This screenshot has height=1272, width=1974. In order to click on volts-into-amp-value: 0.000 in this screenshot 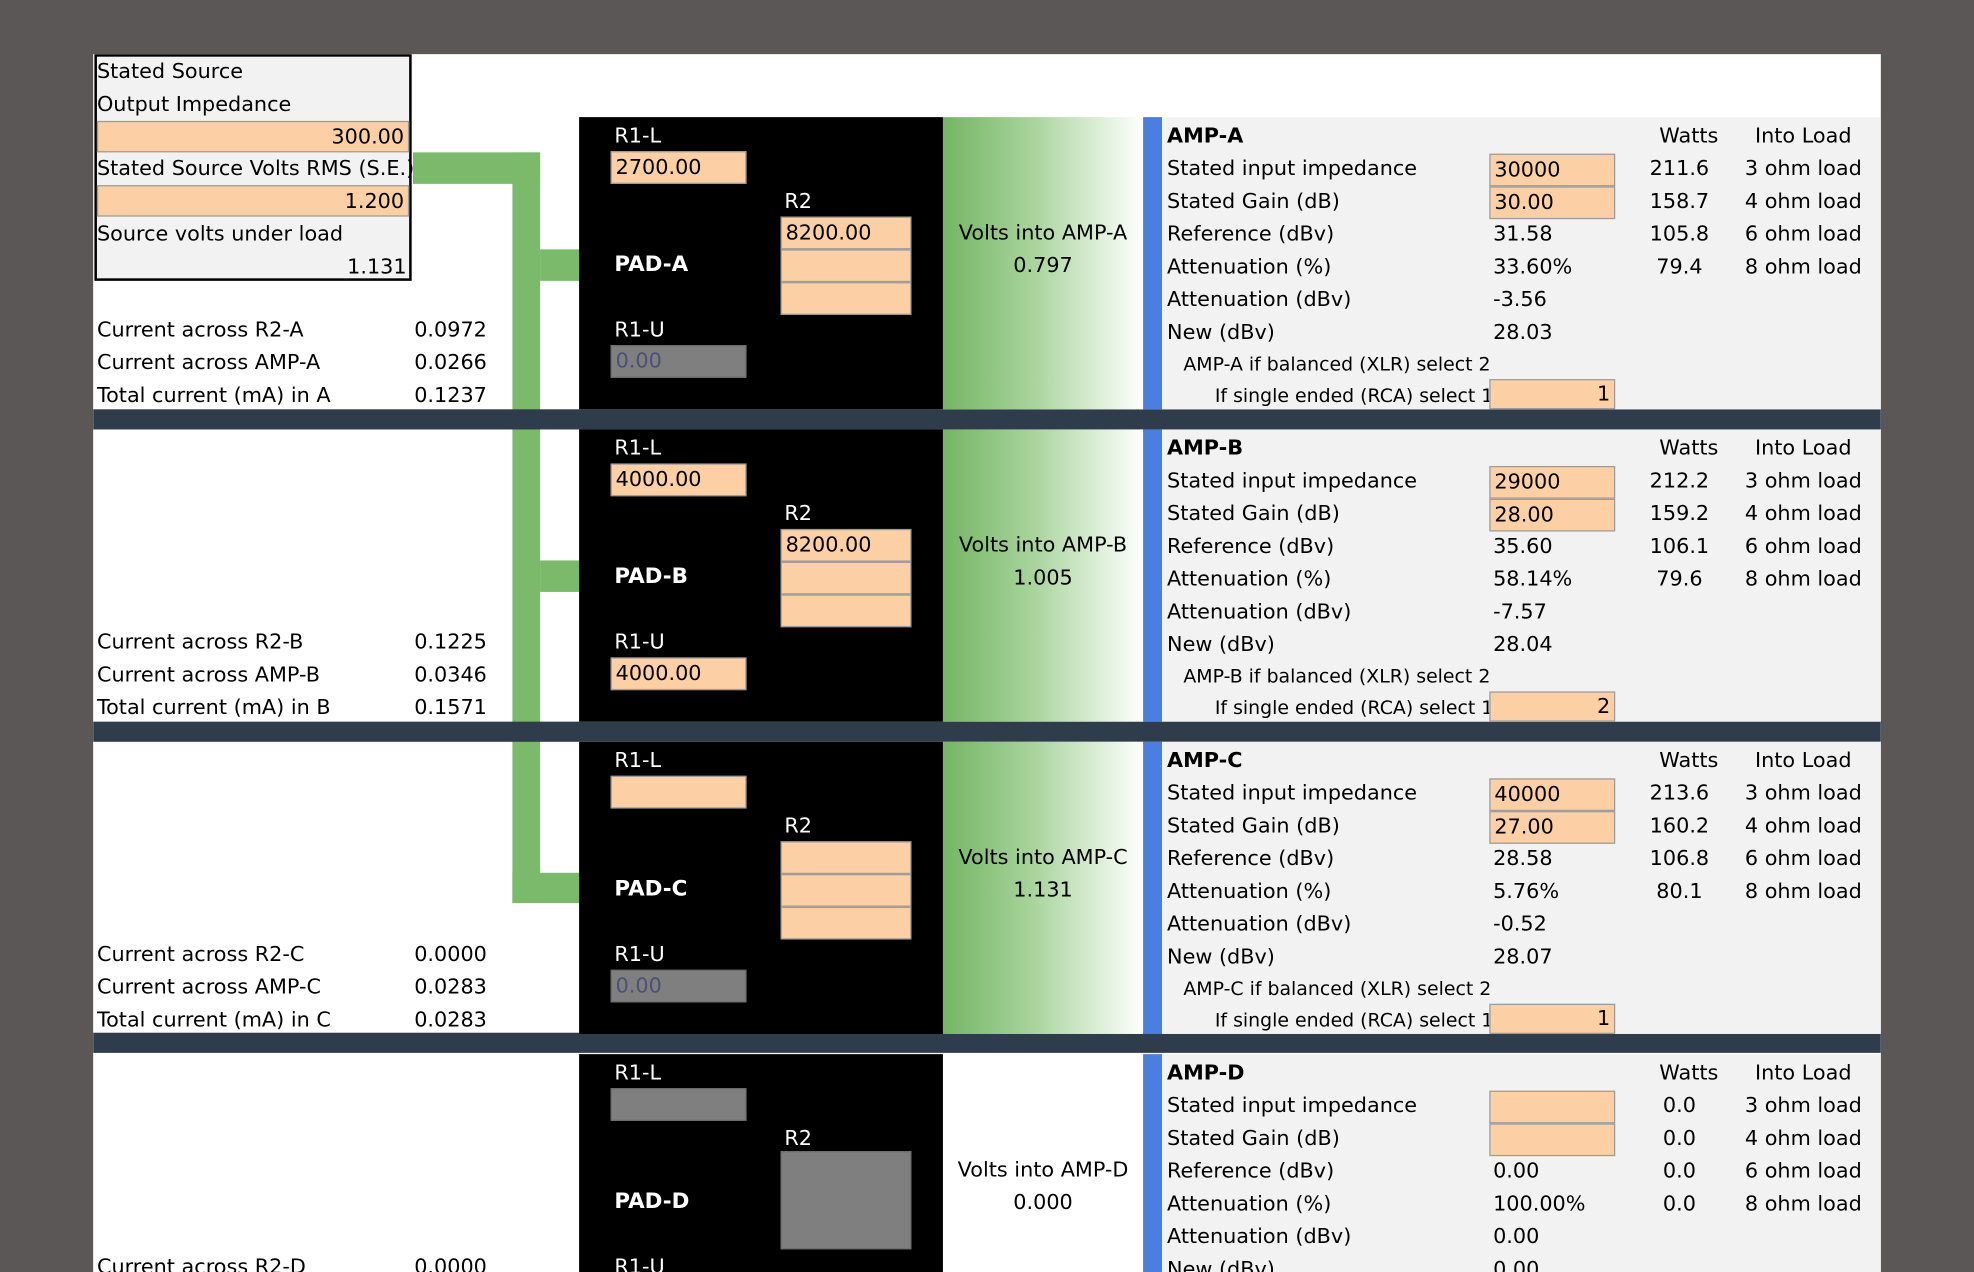, I will do `click(1043, 1202)`.